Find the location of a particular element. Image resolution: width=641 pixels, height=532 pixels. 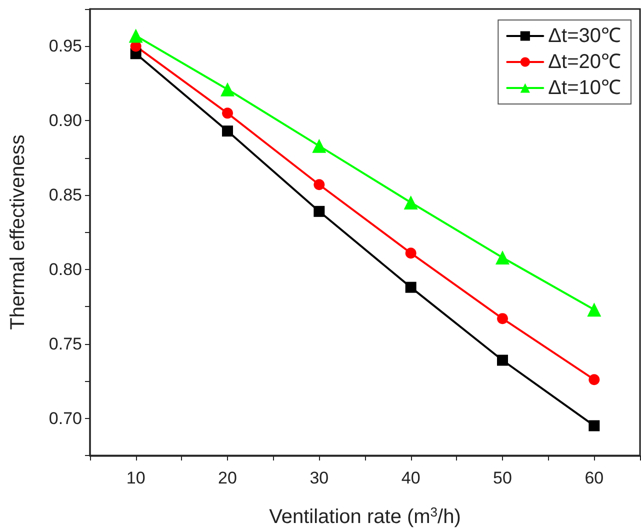

y-tick-label: 0.80 is located at coordinates (65, 269).